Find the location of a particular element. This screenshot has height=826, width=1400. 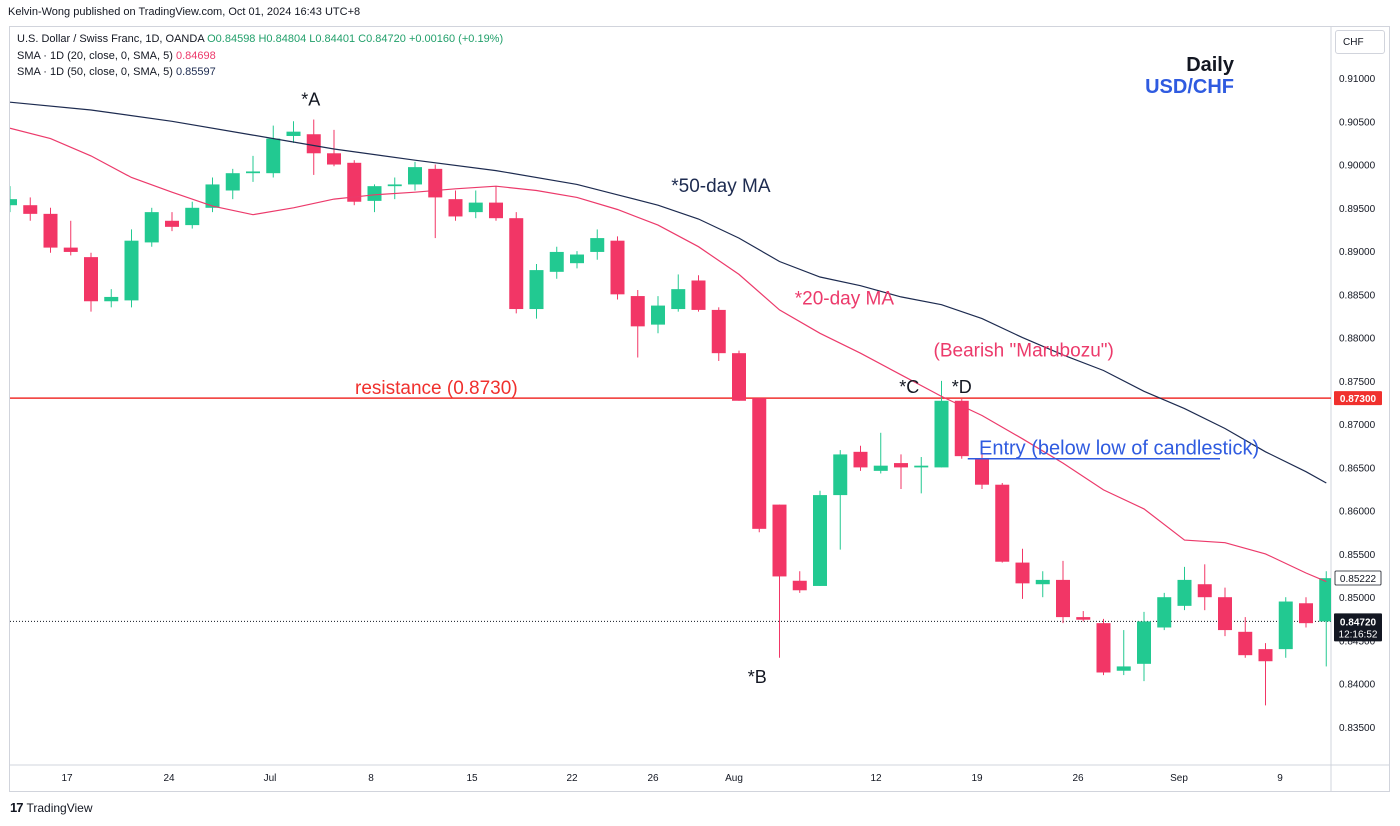

annotation-b: *B is located at coordinates (757, 677).